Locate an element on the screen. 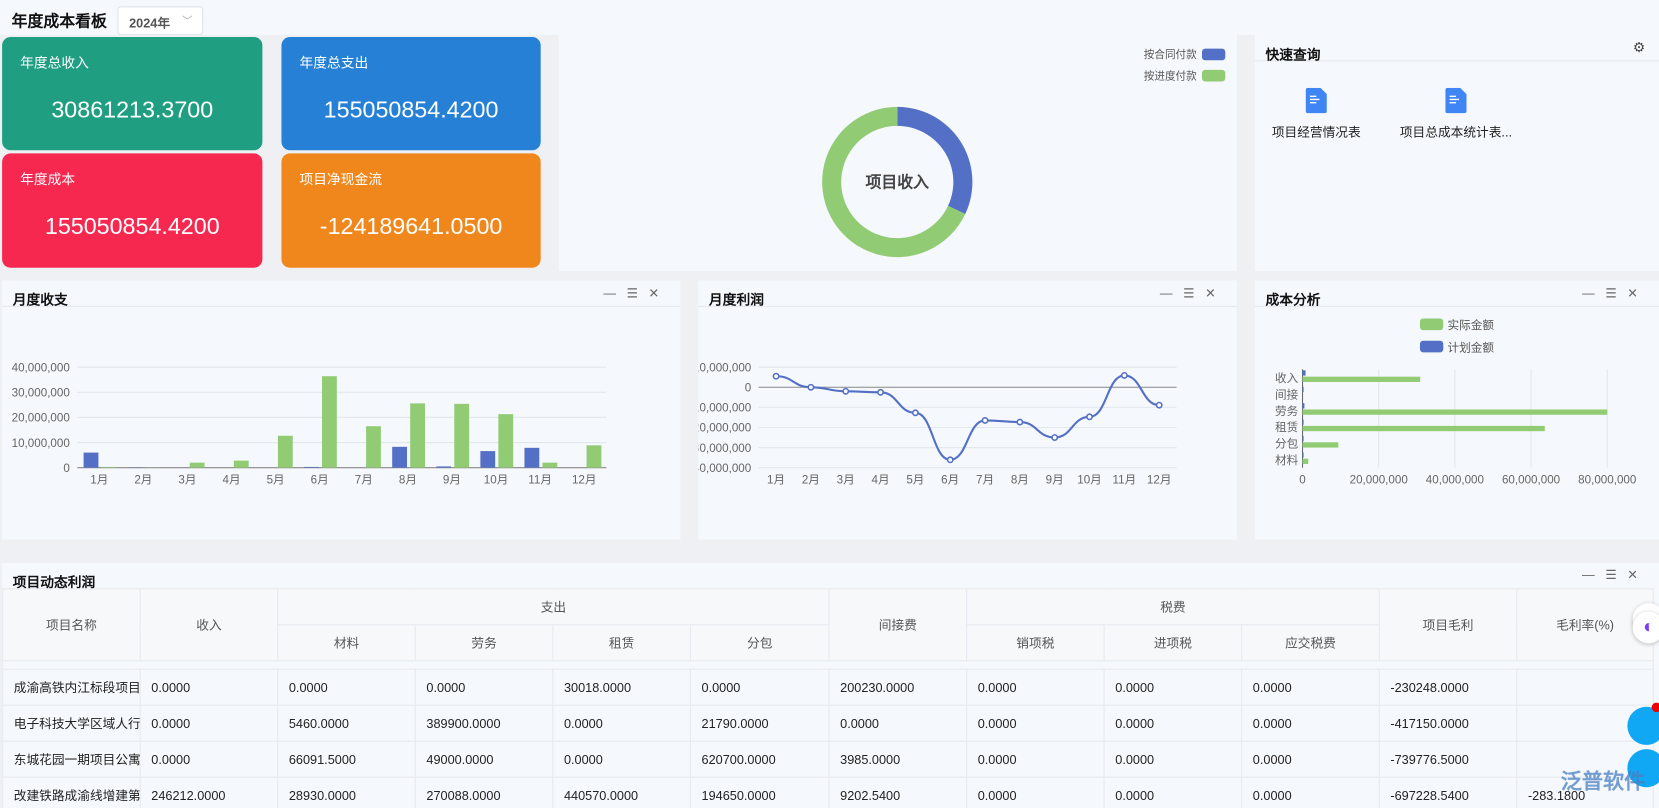  col-indirect: 间接费 is located at coordinates (898, 625).